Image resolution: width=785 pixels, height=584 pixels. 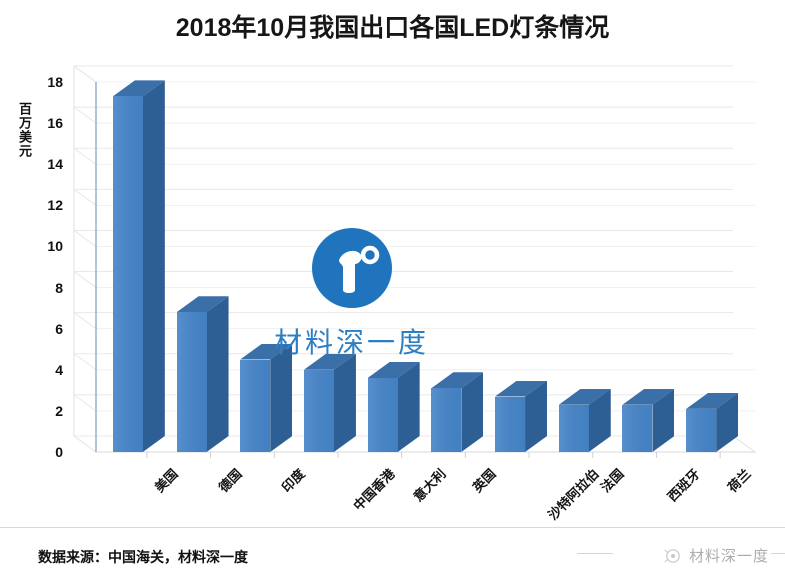 I want to click on y-axis-tick-label: 12, so click(x=55, y=205).